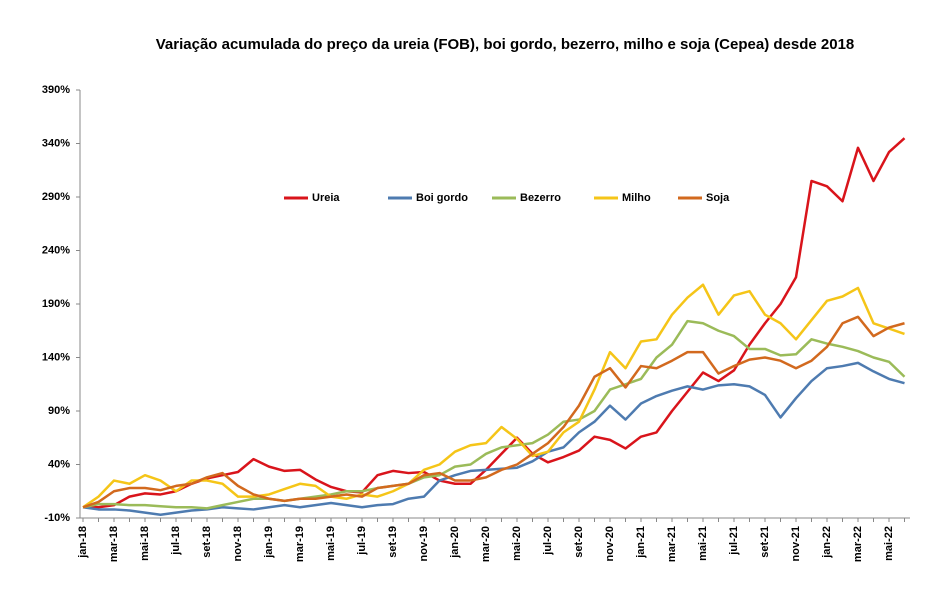  I want to click on x-tick-label: jan-20, so click(455, 542).